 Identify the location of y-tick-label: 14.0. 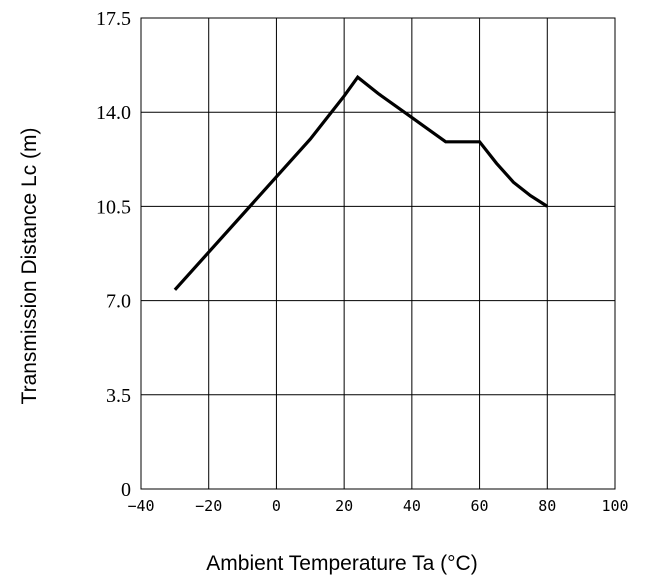
(113, 113).